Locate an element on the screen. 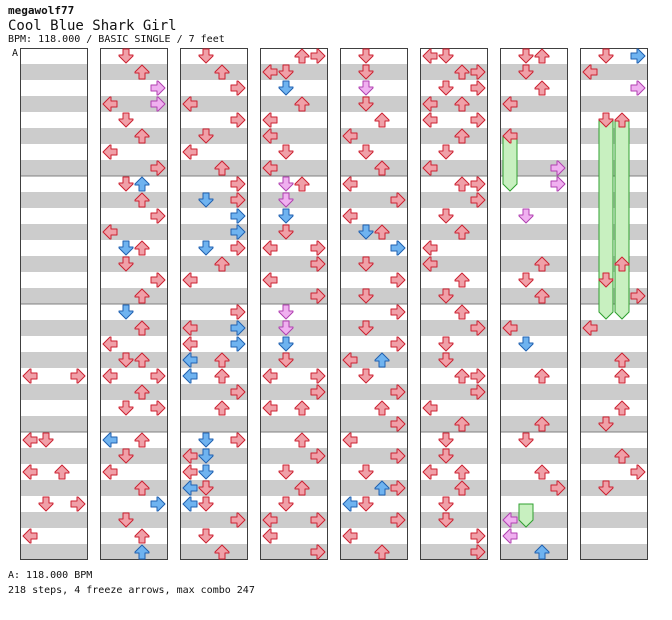 This screenshot has width=672, height=620. freeze-arrow is located at coordinates (510, 163).